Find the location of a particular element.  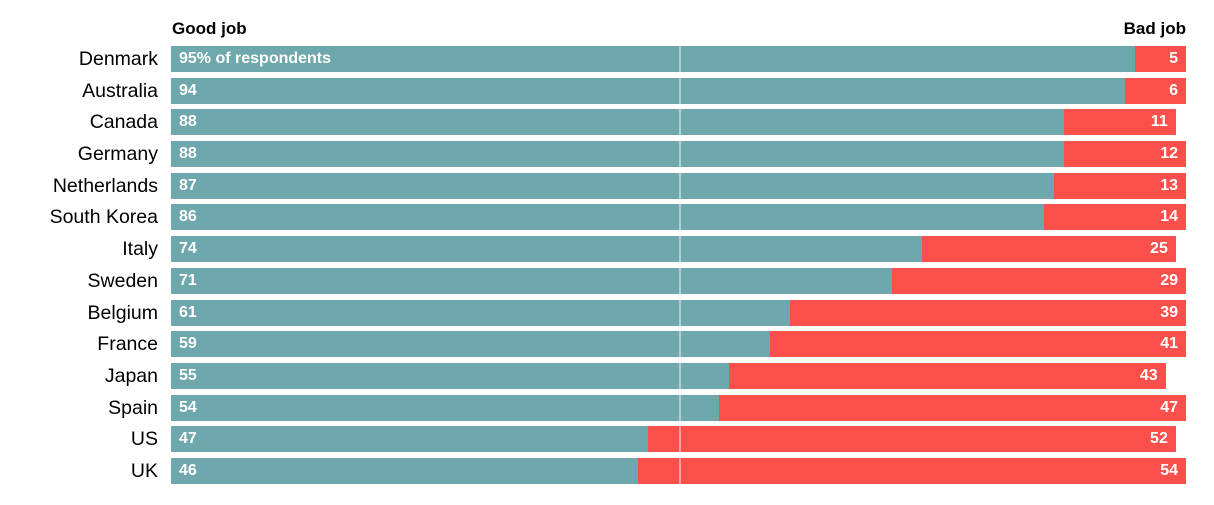

chart-row: Italy 74 25 is located at coordinates (607, 252).